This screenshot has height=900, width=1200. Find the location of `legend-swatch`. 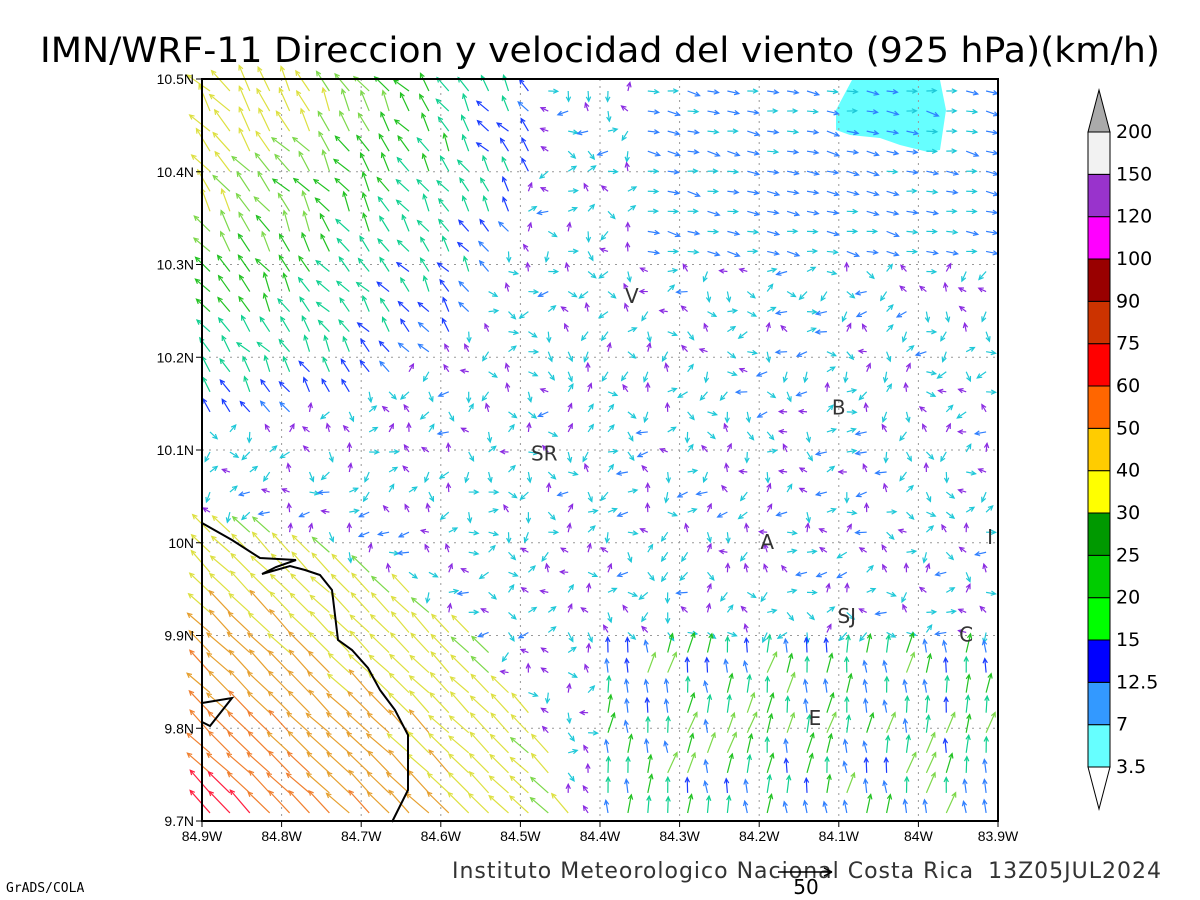

legend-swatch is located at coordinates (1099, 238).